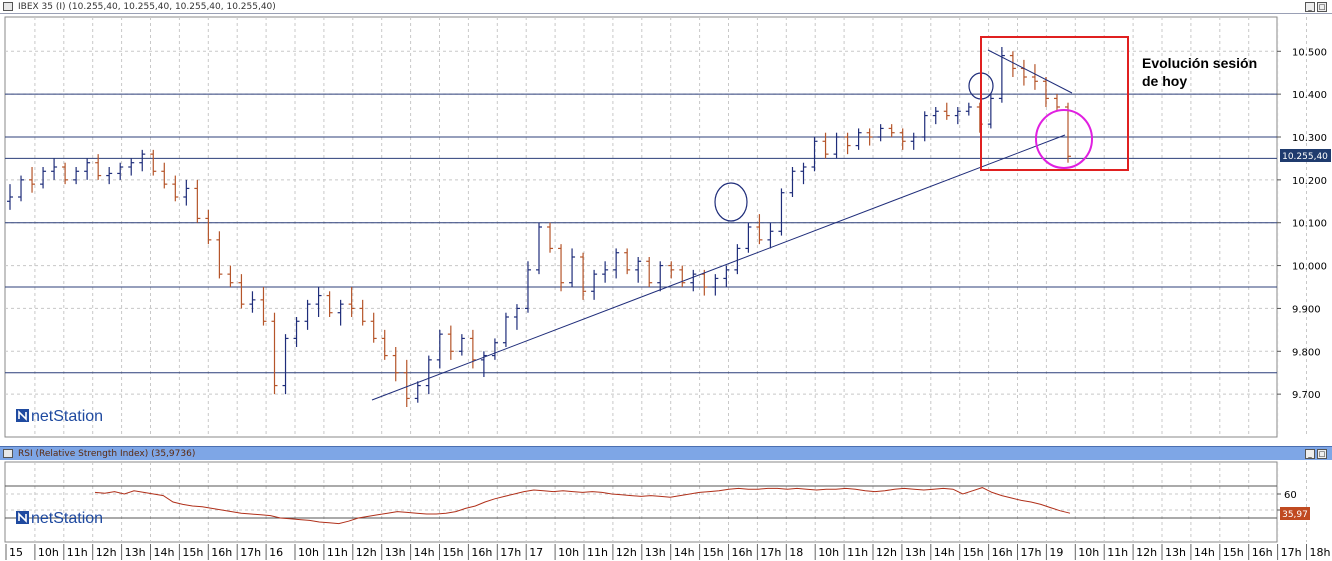 The image size is (1332, 561). I want to click on x-tick-label: 15, so click(16, 552).